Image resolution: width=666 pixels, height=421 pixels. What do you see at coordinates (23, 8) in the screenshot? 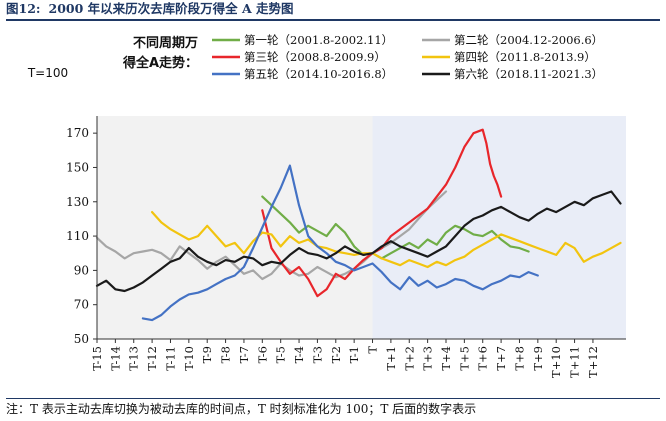
I see `figure-number: 图12:` at bounding box center [23, 8].